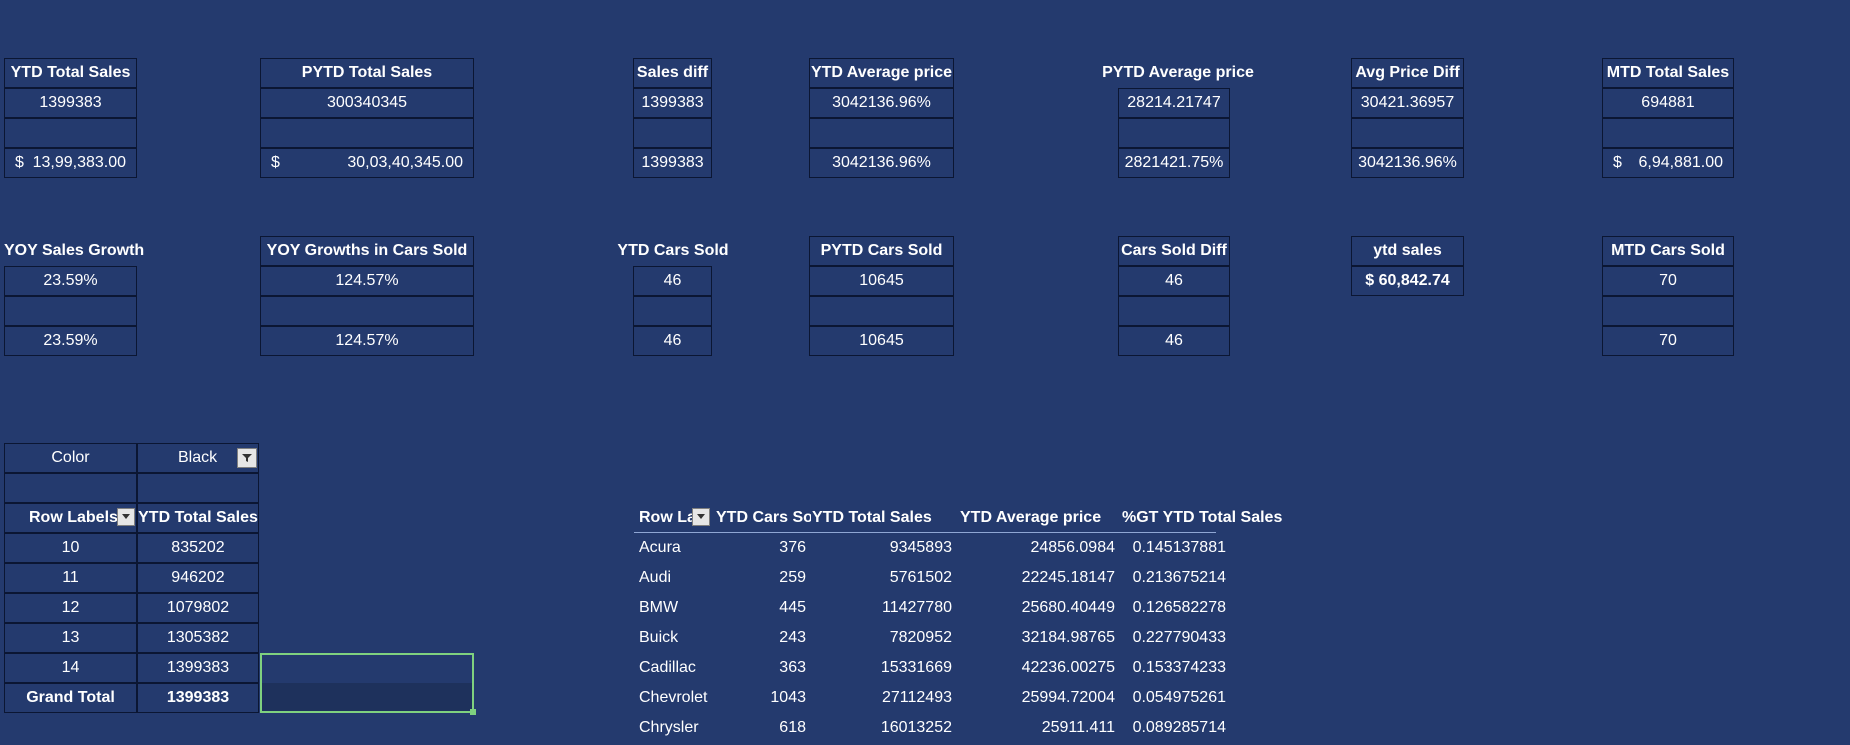 The image size is (1850, 745). I want to click on pivot2-row-gt-percent: 0.153374233, so click(1179, 667).